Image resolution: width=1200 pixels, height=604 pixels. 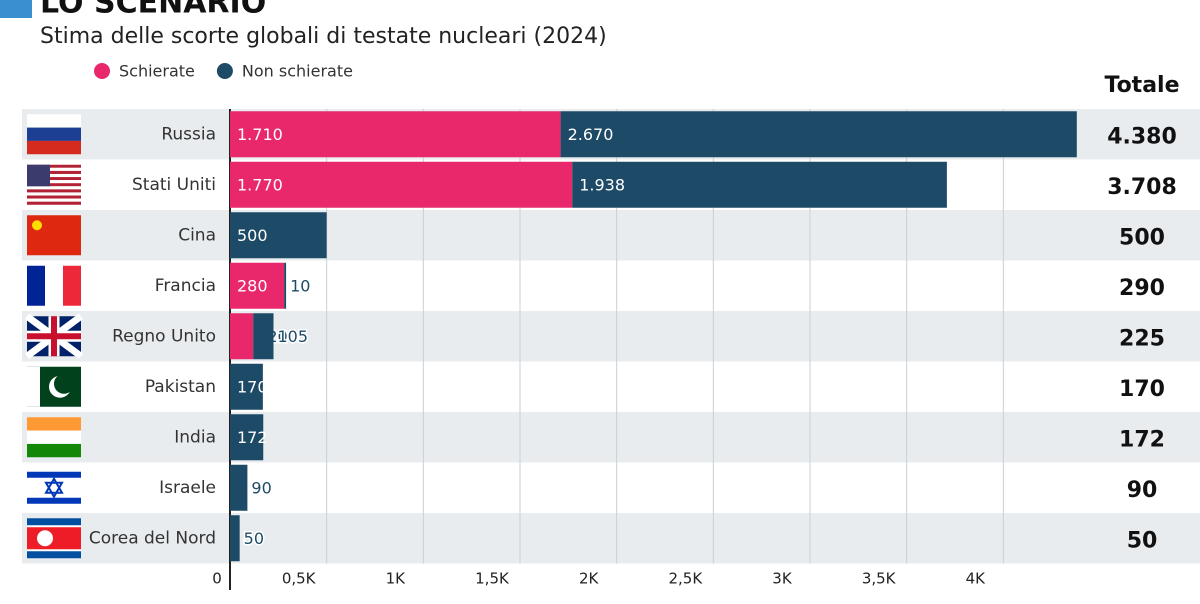 I want to click on total-label: 172, so click(x=1142, y=439).